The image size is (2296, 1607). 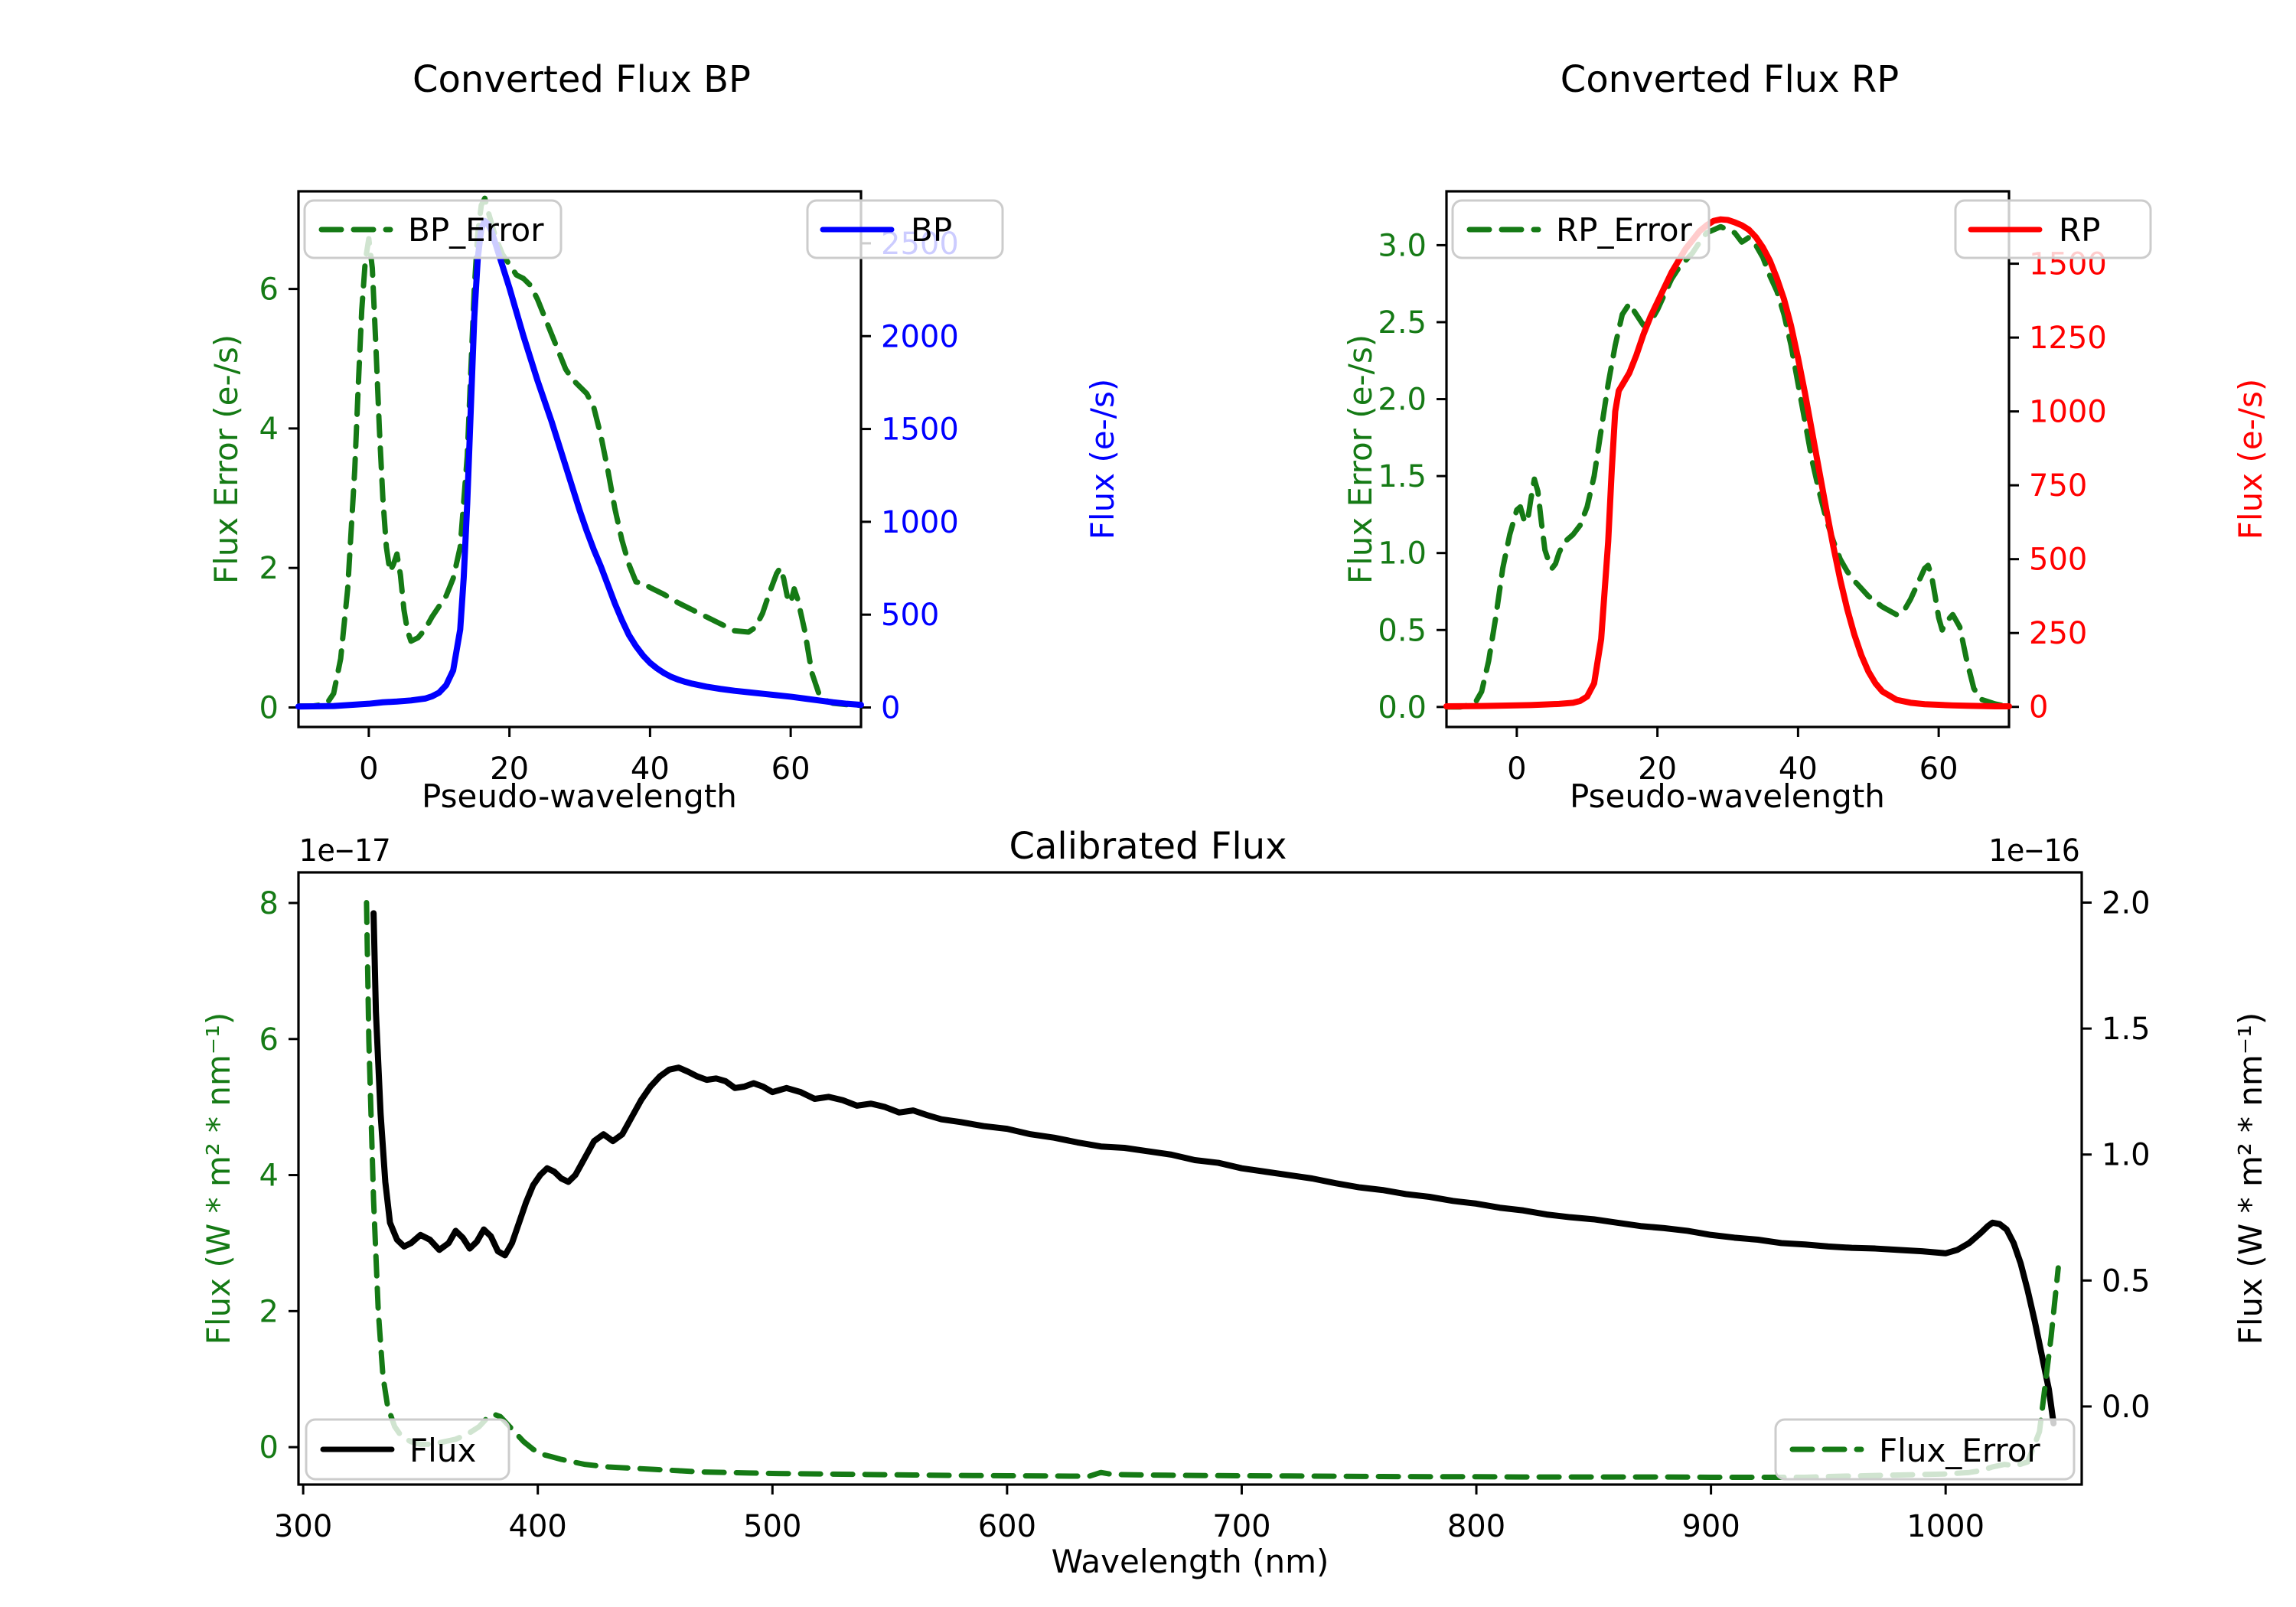 I want to click on svg-text: 600, so click(x=1007, y=1526).